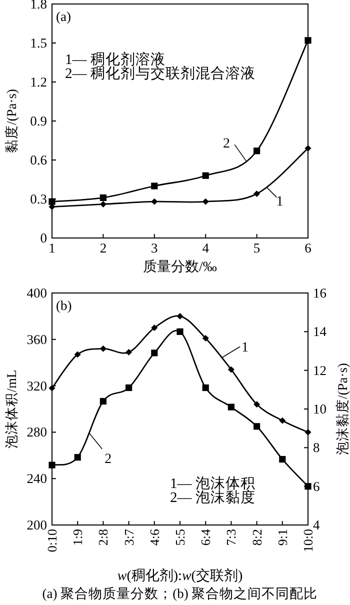 This screenshot has width=350, height=605. I want to click on x-tick-label: 2, so click(103, 248).